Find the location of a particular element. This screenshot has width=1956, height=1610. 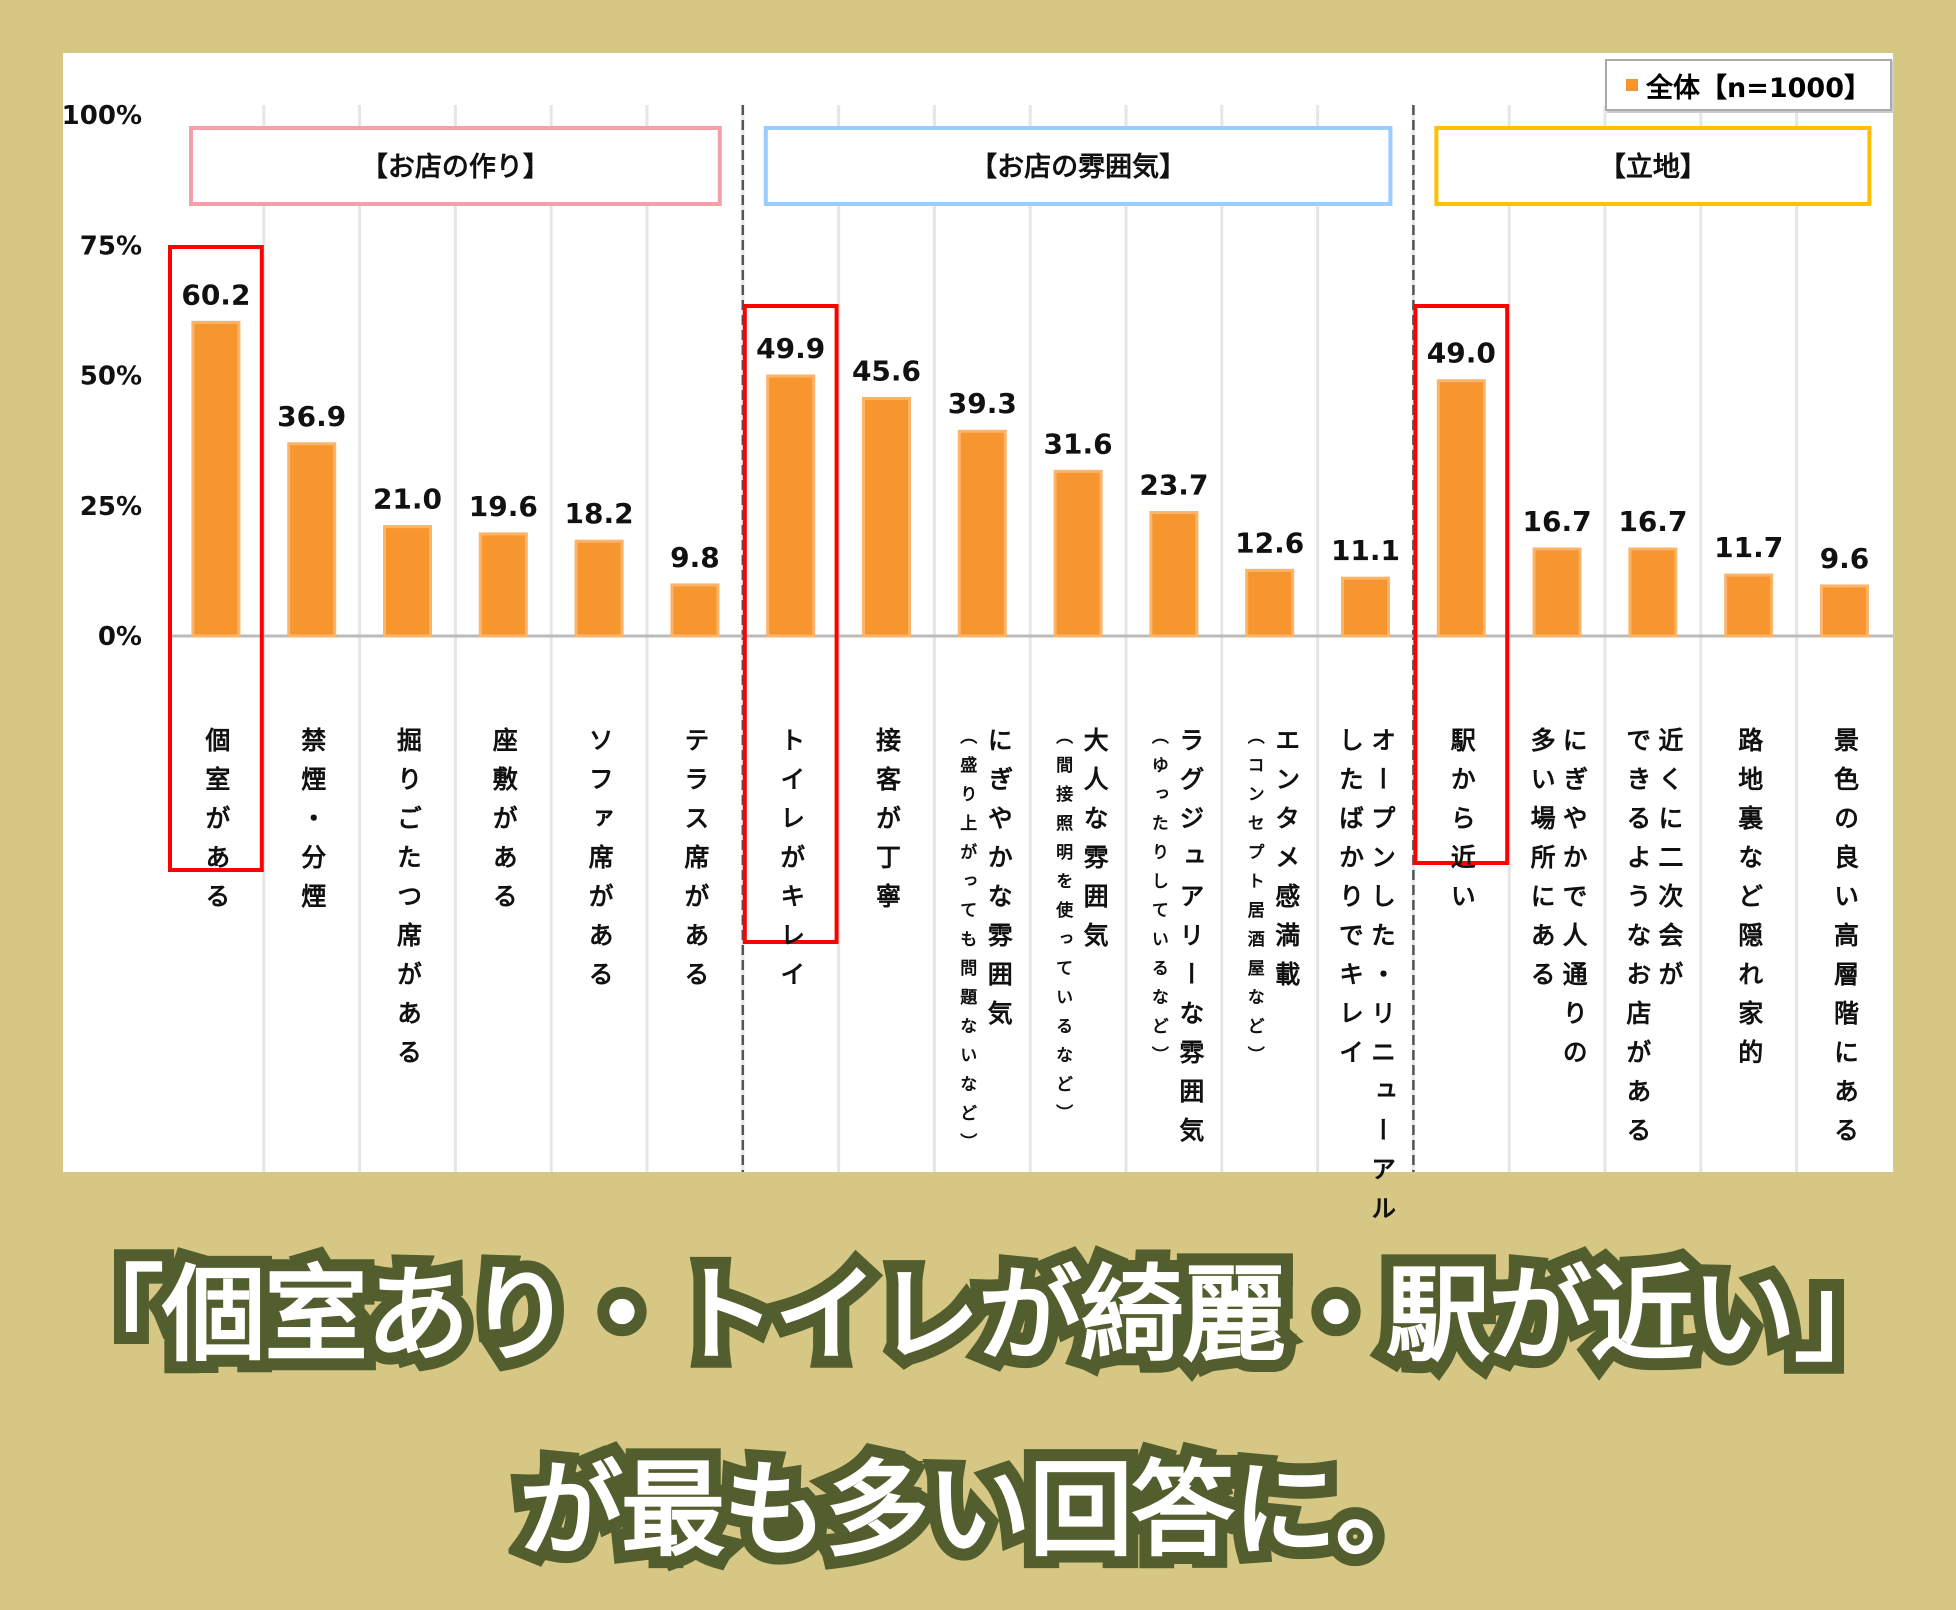

category-label: 路地裏など隠れ家的 is located at coordinates (1749, 902).